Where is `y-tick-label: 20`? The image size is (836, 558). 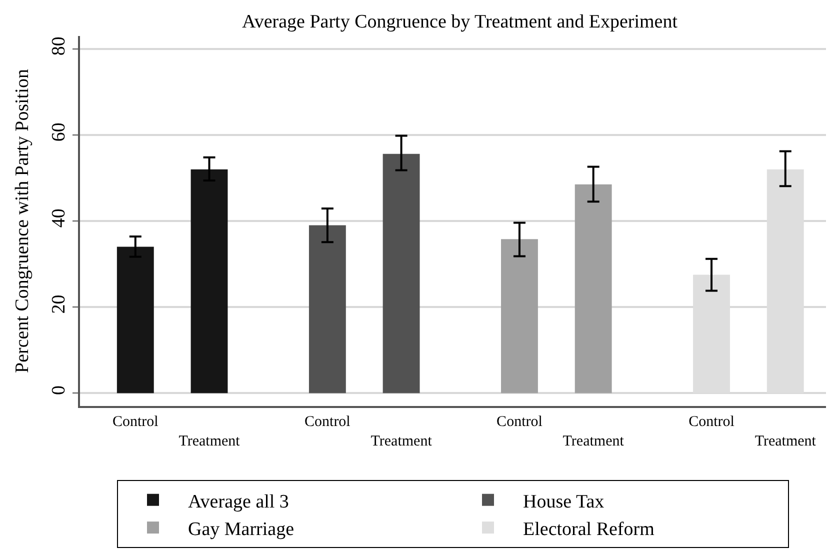 y-tick-label: 20 is located at coordinates (59, 304).